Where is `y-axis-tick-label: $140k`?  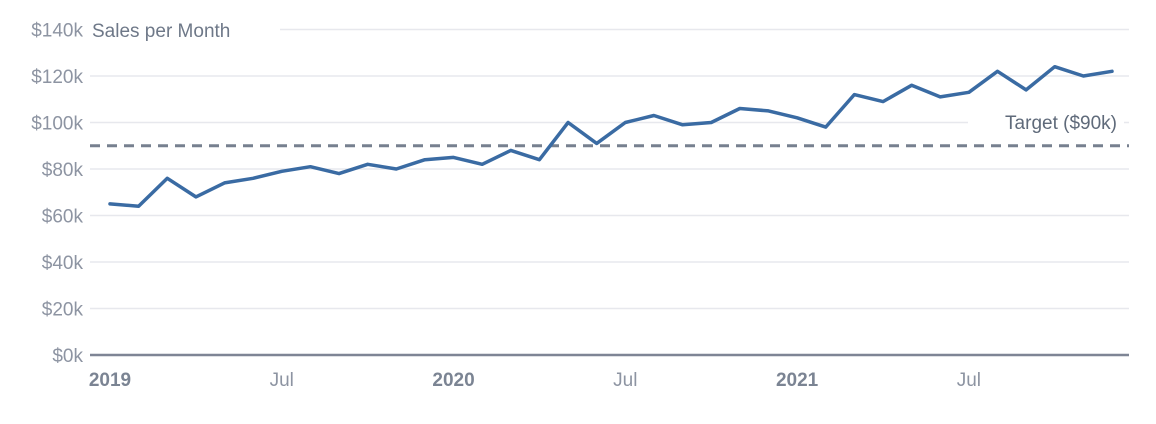
y-axis-tick-label: $140k is located at coordinates (57, 31).